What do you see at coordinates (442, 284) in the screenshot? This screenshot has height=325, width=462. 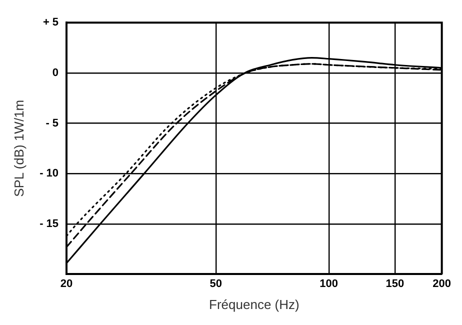 I see `x-tick-label: 200` at bounding box center [442, 284].